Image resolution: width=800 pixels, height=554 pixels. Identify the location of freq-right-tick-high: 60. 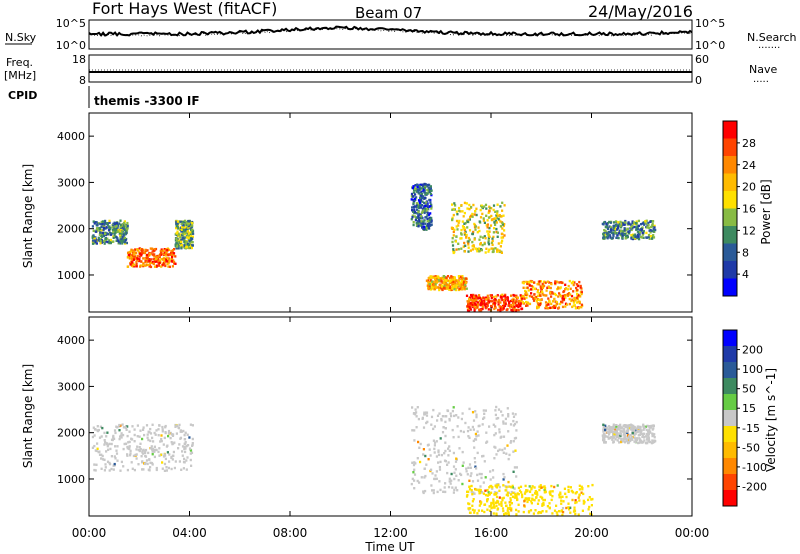
(702, 59).